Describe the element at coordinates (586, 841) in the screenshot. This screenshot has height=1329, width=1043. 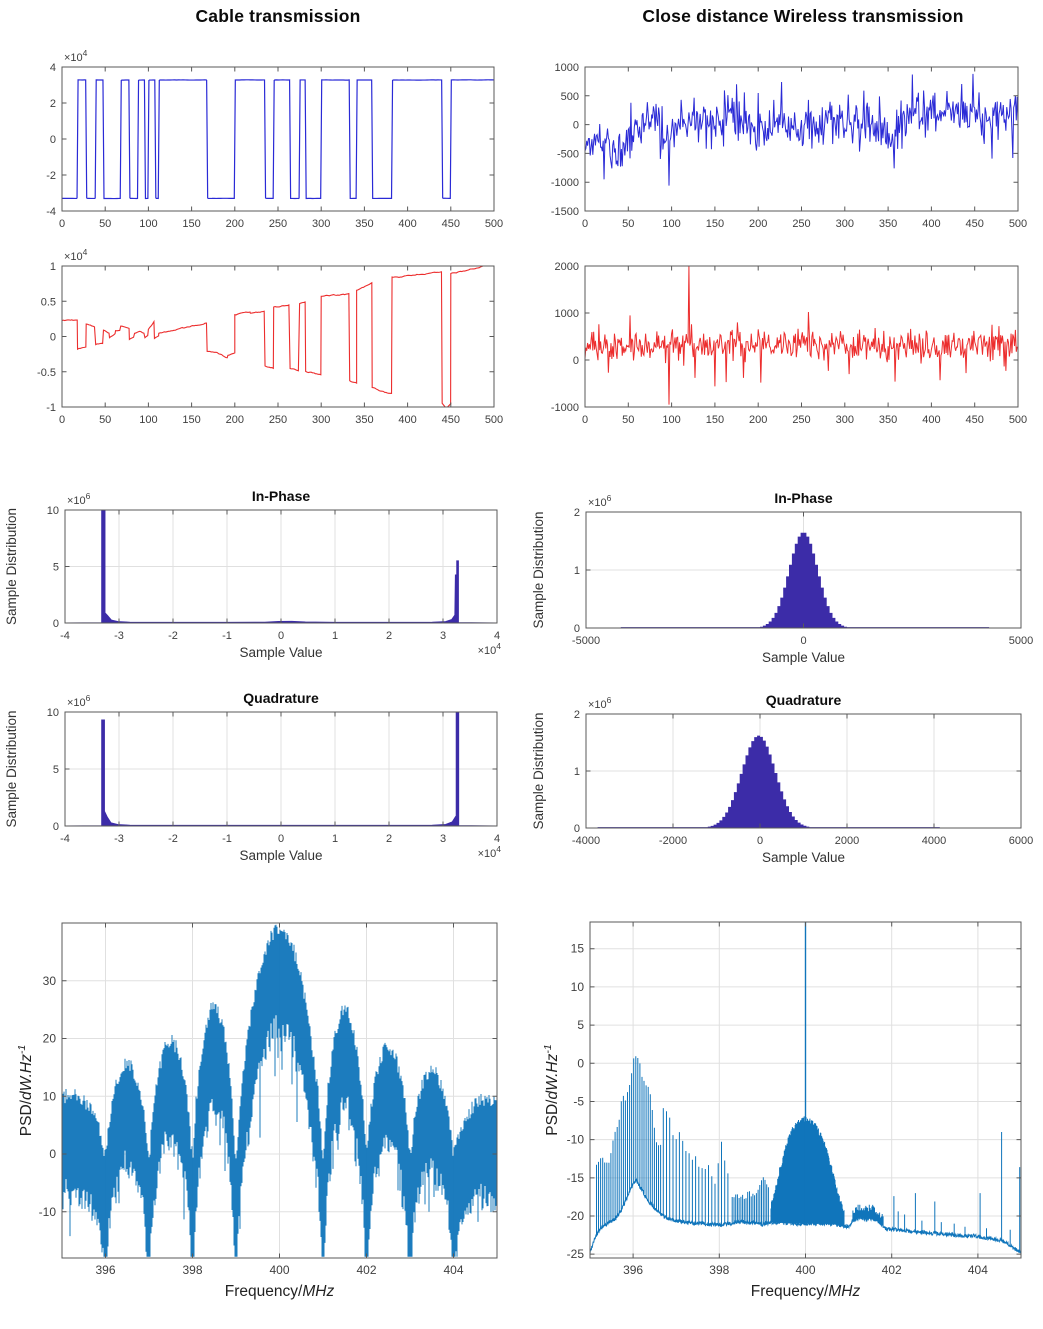
I see `svg-text: -4000` at that location.